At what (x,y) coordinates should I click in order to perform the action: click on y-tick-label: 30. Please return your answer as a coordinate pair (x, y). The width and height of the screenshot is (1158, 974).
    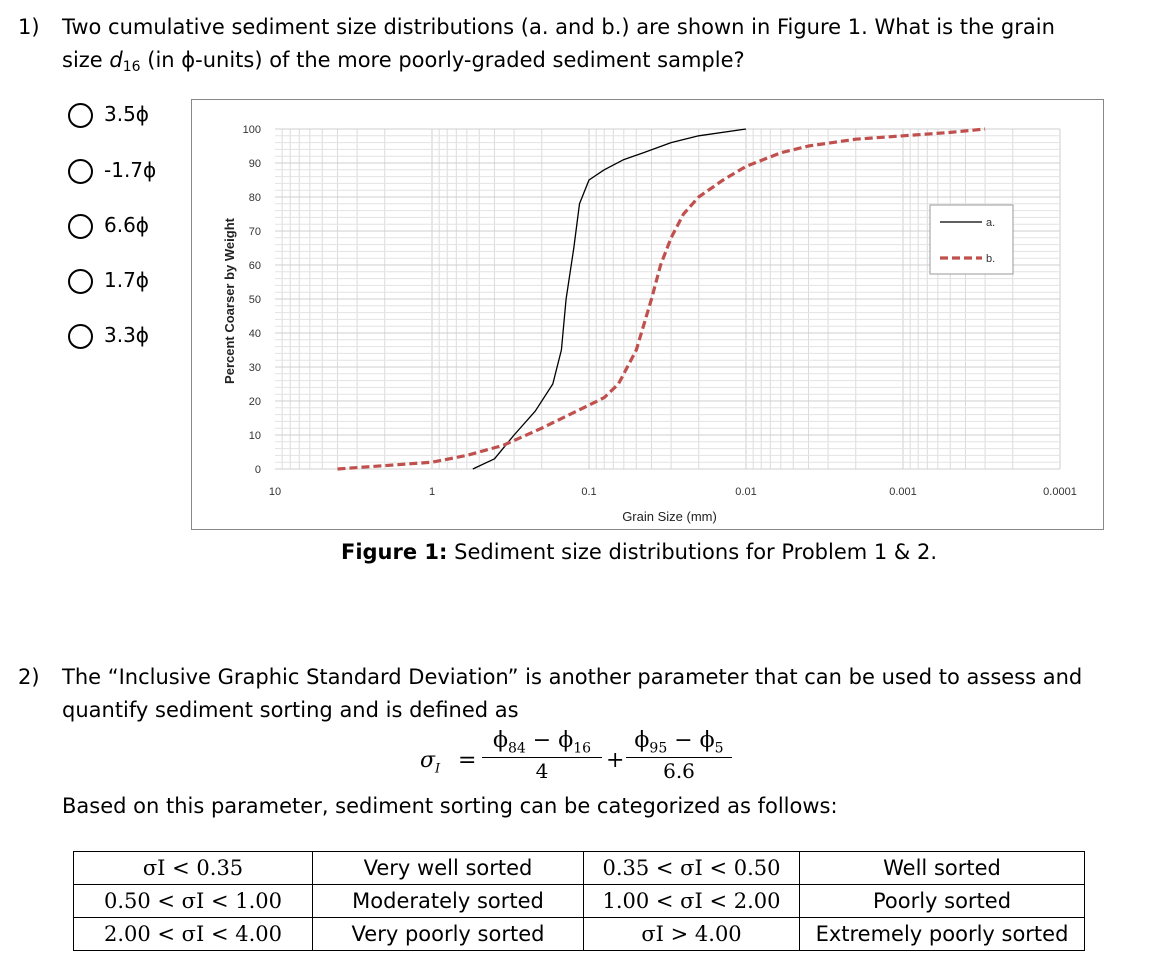
    Looking at the image, I should click on (255, 368).